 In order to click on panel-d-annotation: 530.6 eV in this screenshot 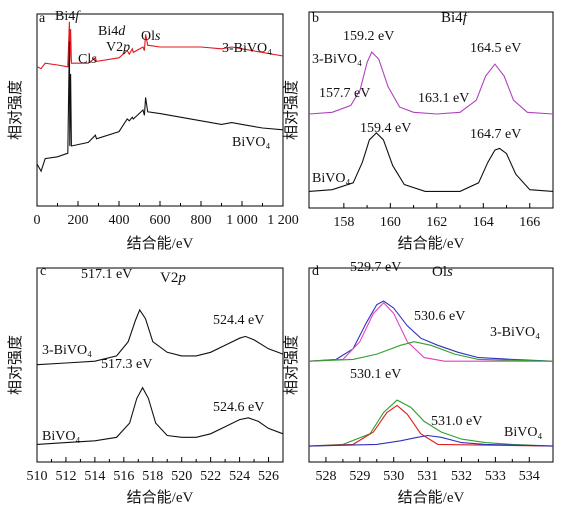, I will do `click(439, 316)`.